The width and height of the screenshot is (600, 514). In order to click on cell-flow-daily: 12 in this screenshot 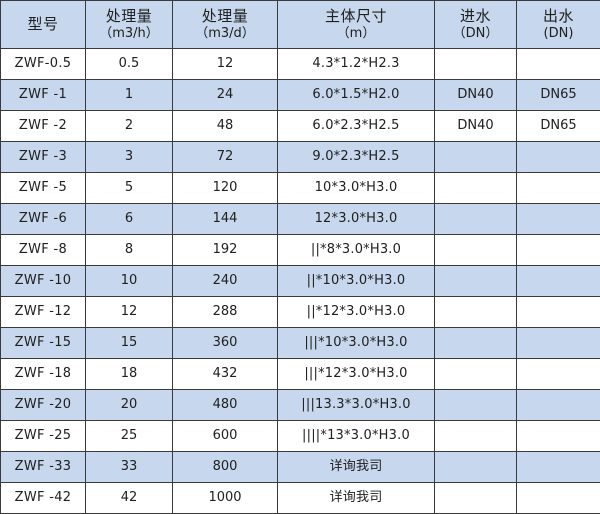, I will do `click(225, 64)`.